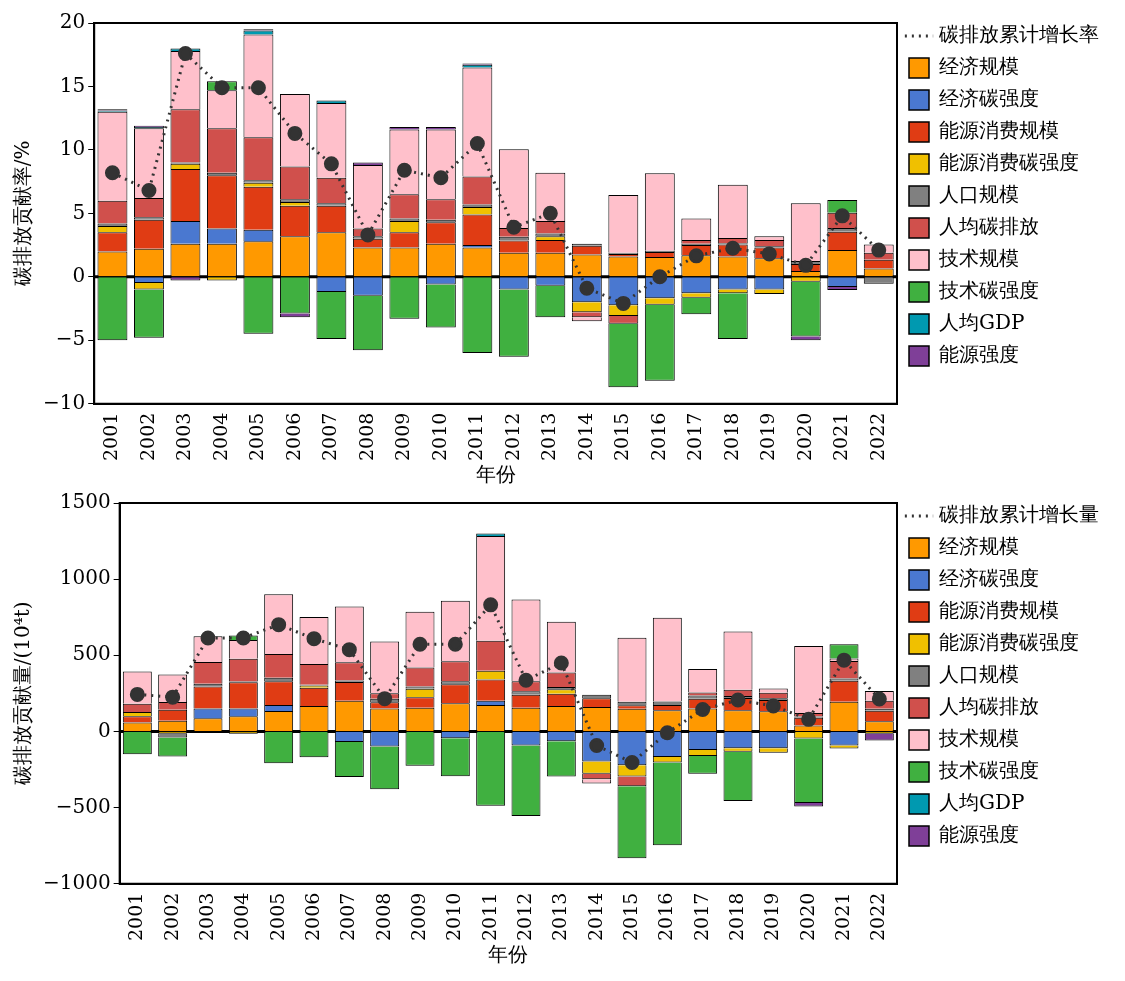  I want to click on y-tick-label: 10, so click(72, 148).